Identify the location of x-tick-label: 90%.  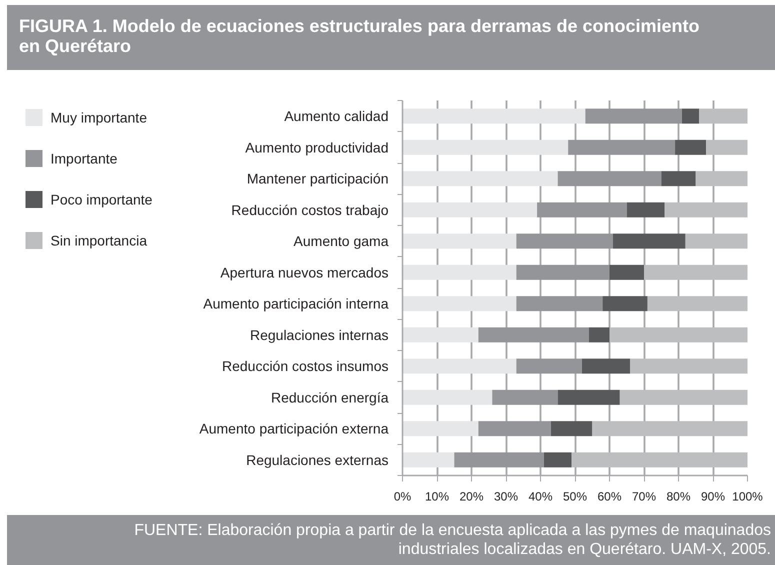
(713, 497).